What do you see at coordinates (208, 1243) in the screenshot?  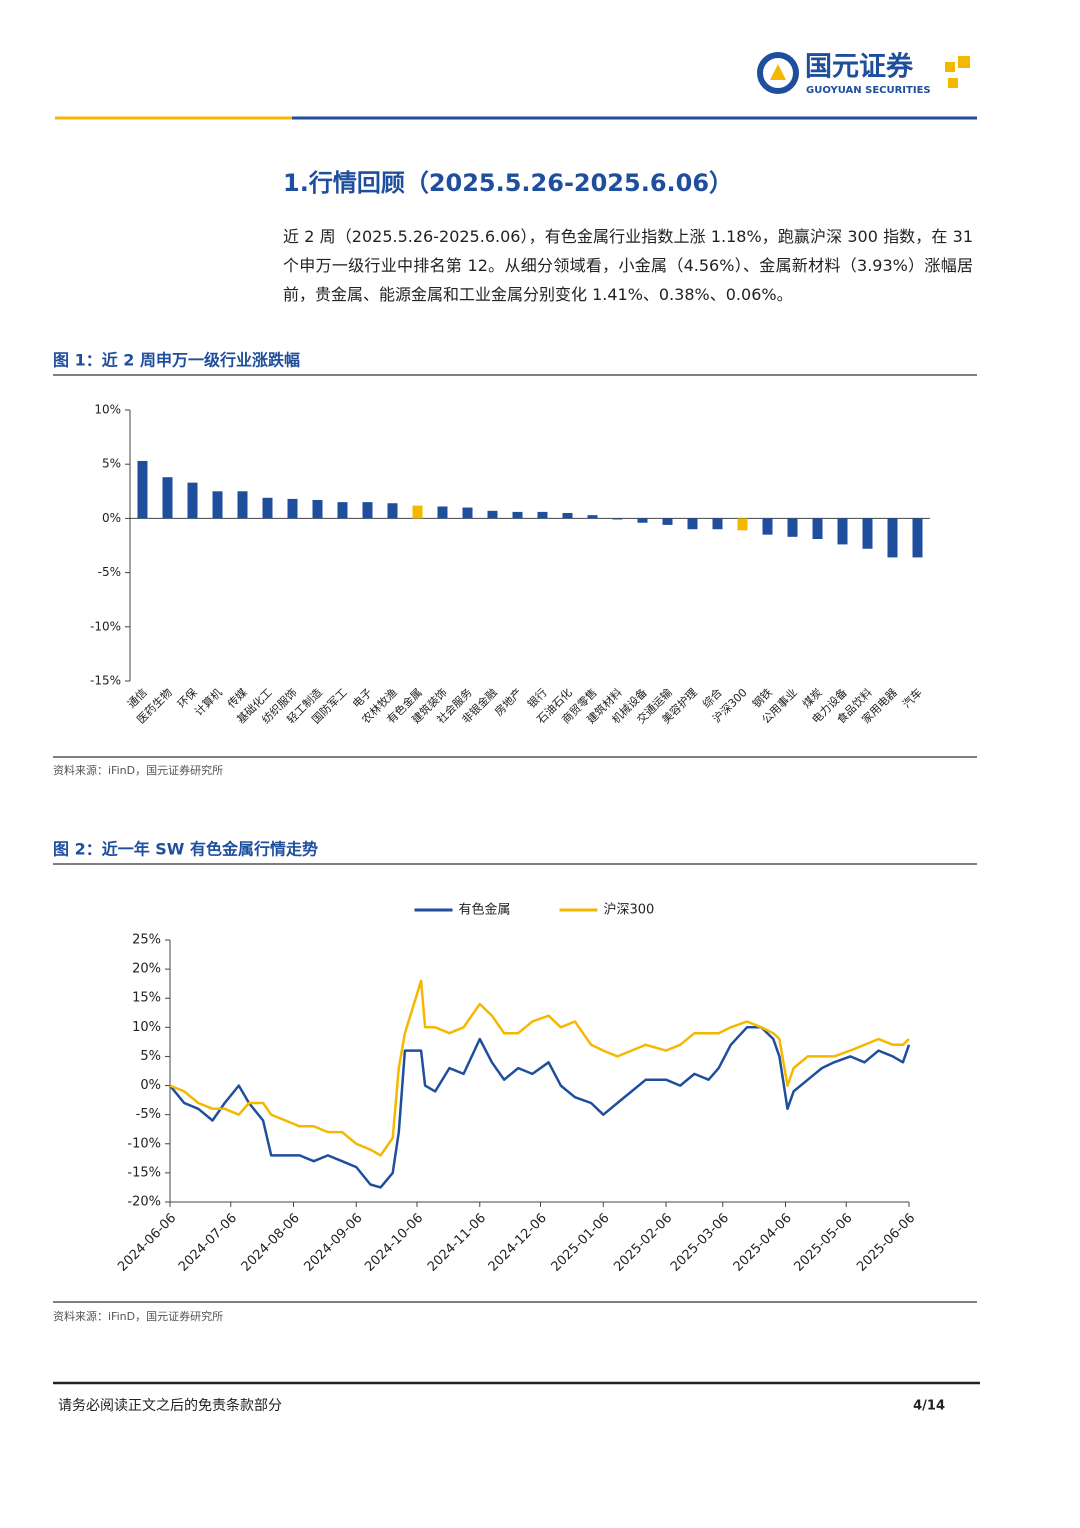 I see `x-tick-label: 2024-07-06` at bounding box center [208, 1243].